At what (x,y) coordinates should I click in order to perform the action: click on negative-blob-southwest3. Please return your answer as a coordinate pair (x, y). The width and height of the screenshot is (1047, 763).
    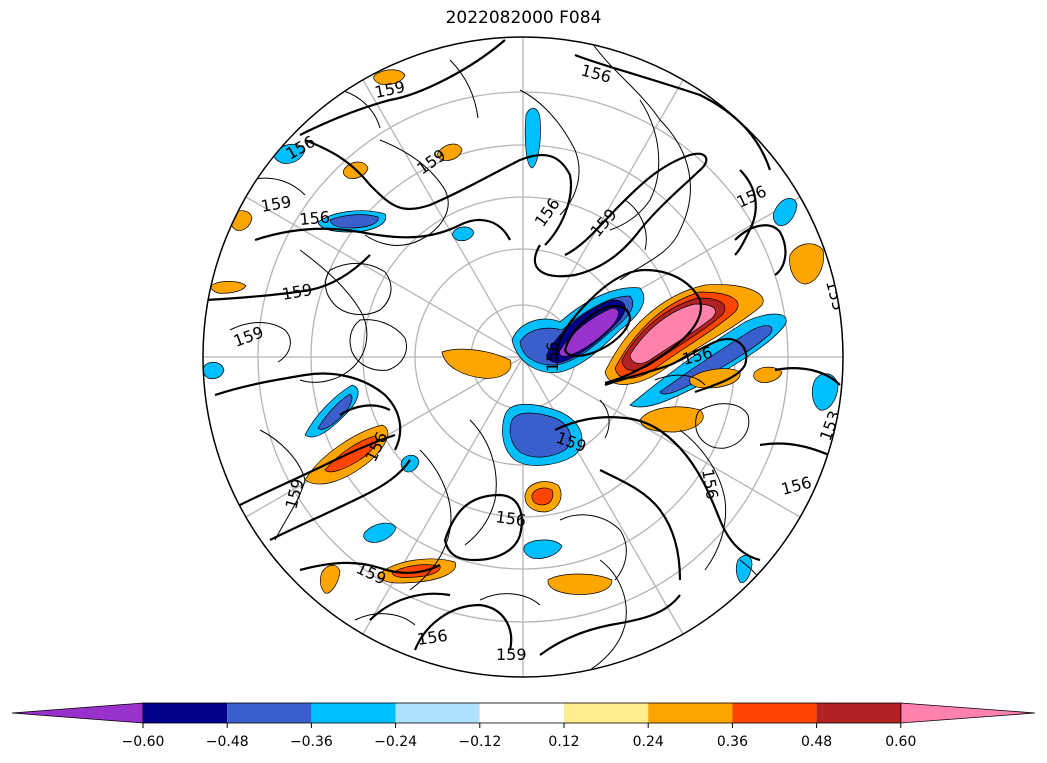
    Looking at the image, I should click on (380, 532).